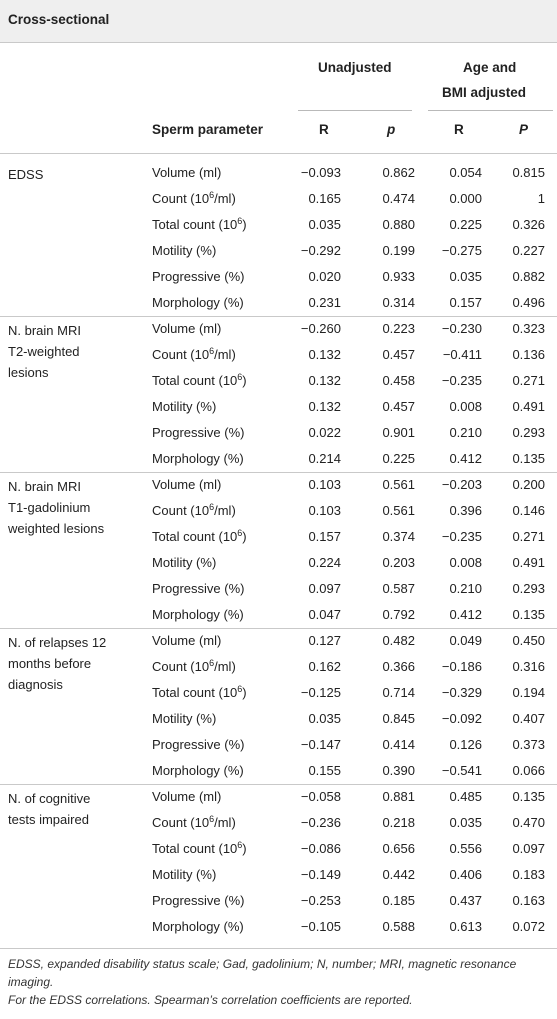 This screenshot has width=557, height=1019. What do you see at coordinates (528, 796) in the screenshot?
I see `cell-pa: 0.135` at bounding box center [528, 796].